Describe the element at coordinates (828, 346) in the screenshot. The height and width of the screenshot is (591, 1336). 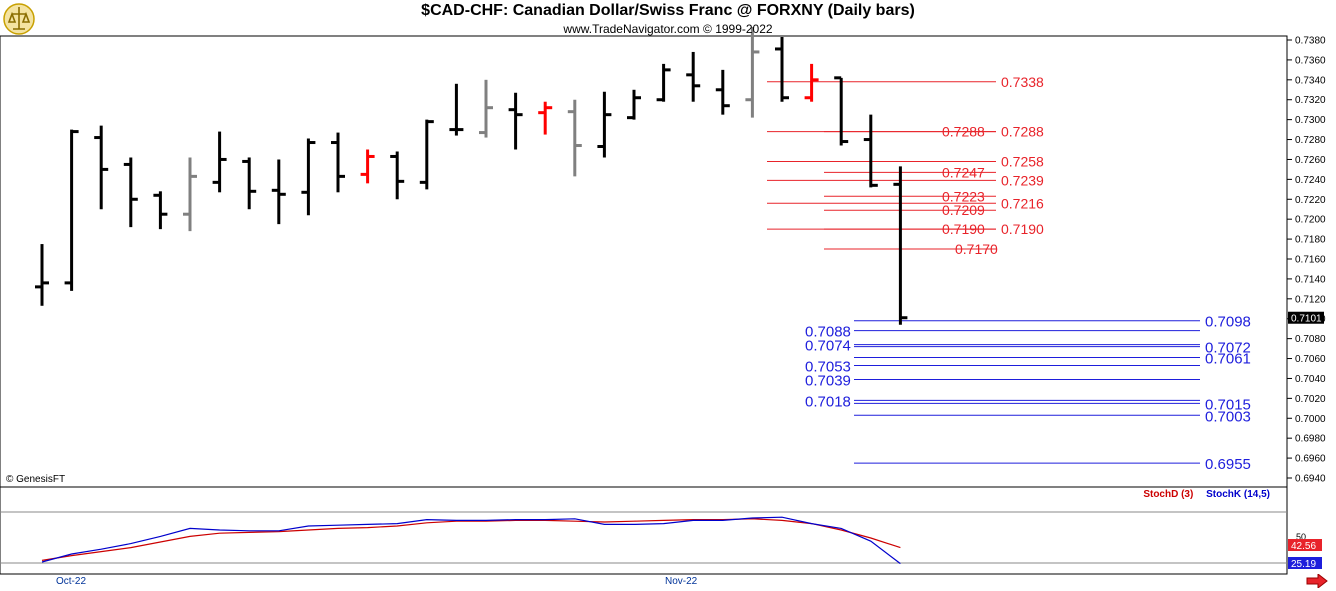
I see `support-label: 0.7074` at that location.